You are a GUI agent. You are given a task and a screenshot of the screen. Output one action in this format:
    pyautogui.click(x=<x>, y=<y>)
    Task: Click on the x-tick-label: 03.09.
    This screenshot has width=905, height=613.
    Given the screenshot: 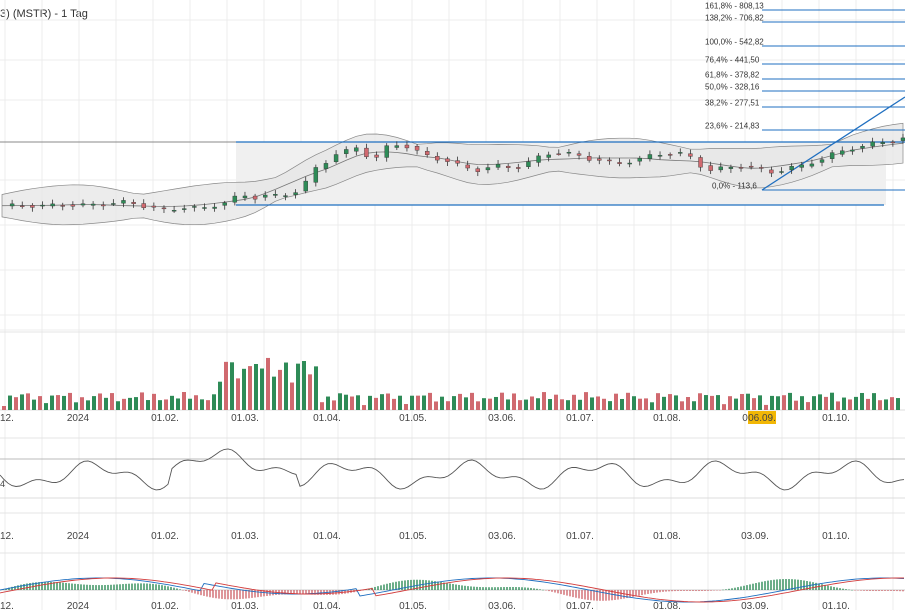 What is the action you would take?
    pyautogui.click(x=755, y=536)
    